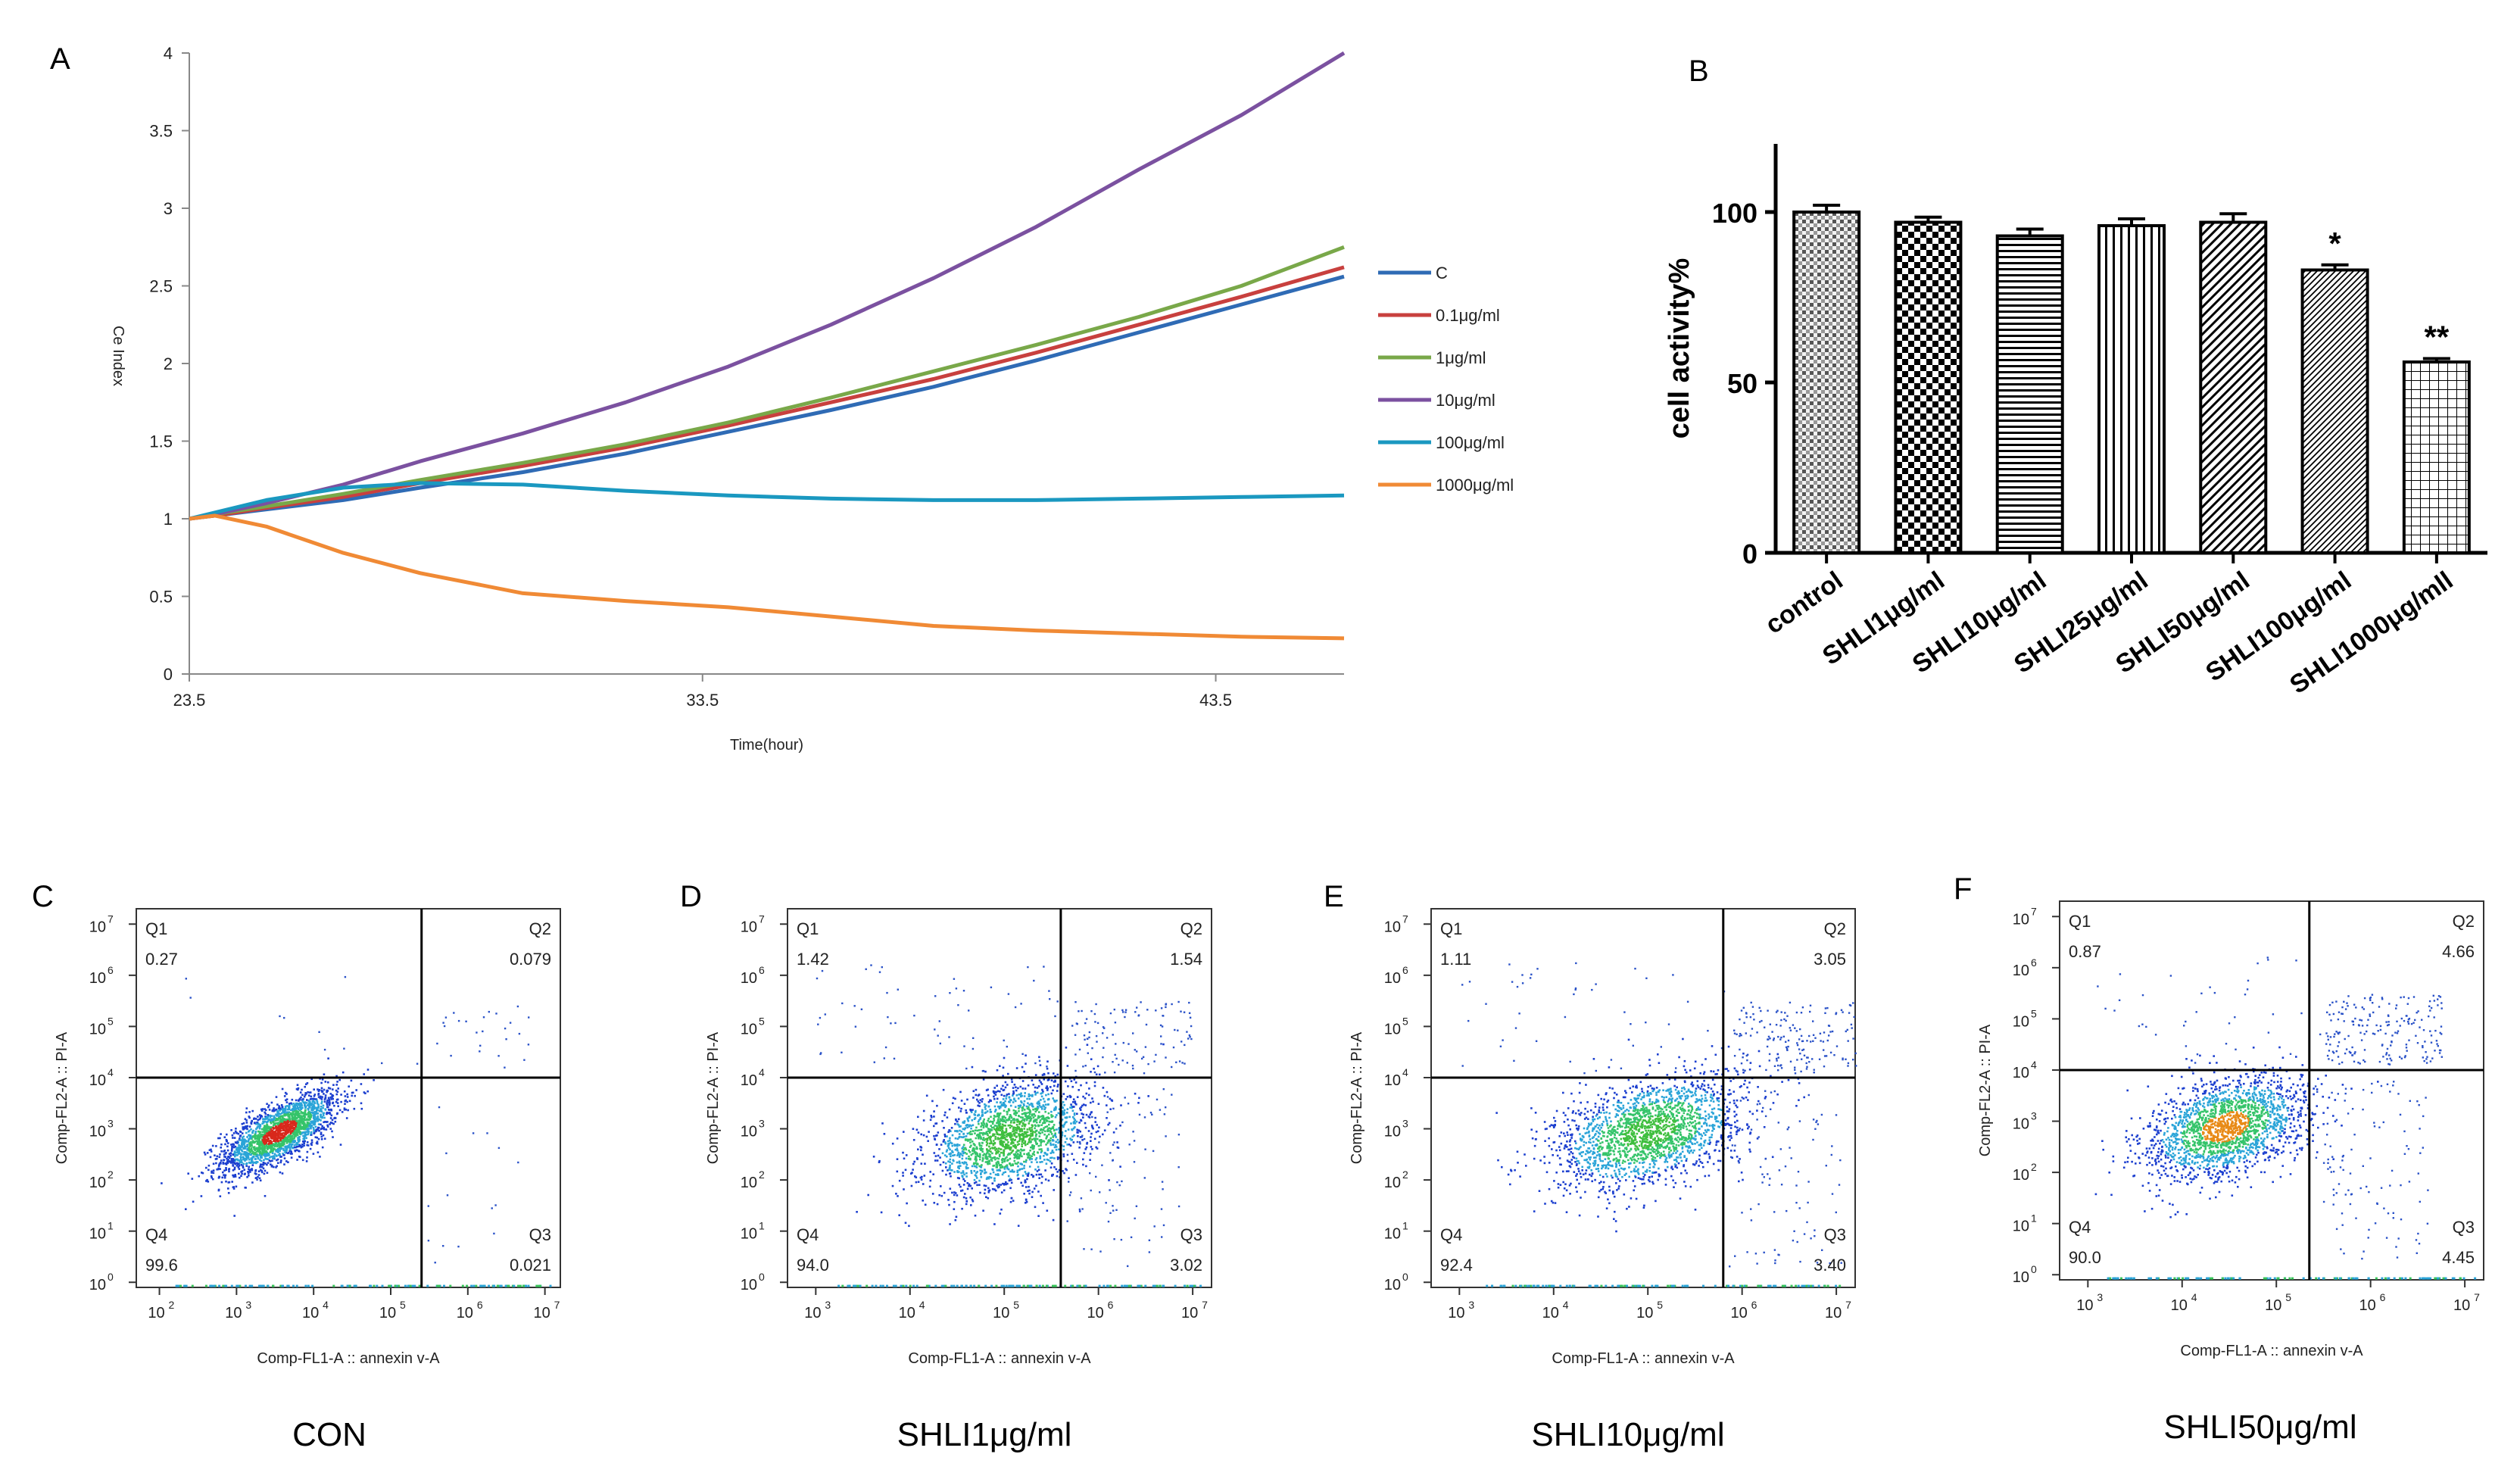  I want to click on quadrant-value: 0.27, so click(161, 959).